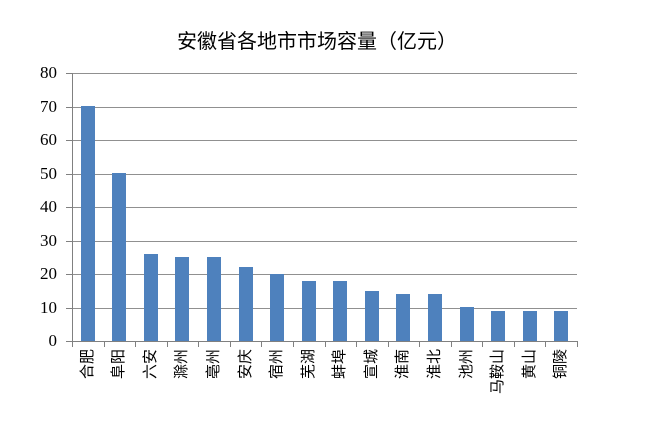  Describe the element at coordinates (48, 206) in the screenshot. I see `y-axis-tick-label: 40` at that location.